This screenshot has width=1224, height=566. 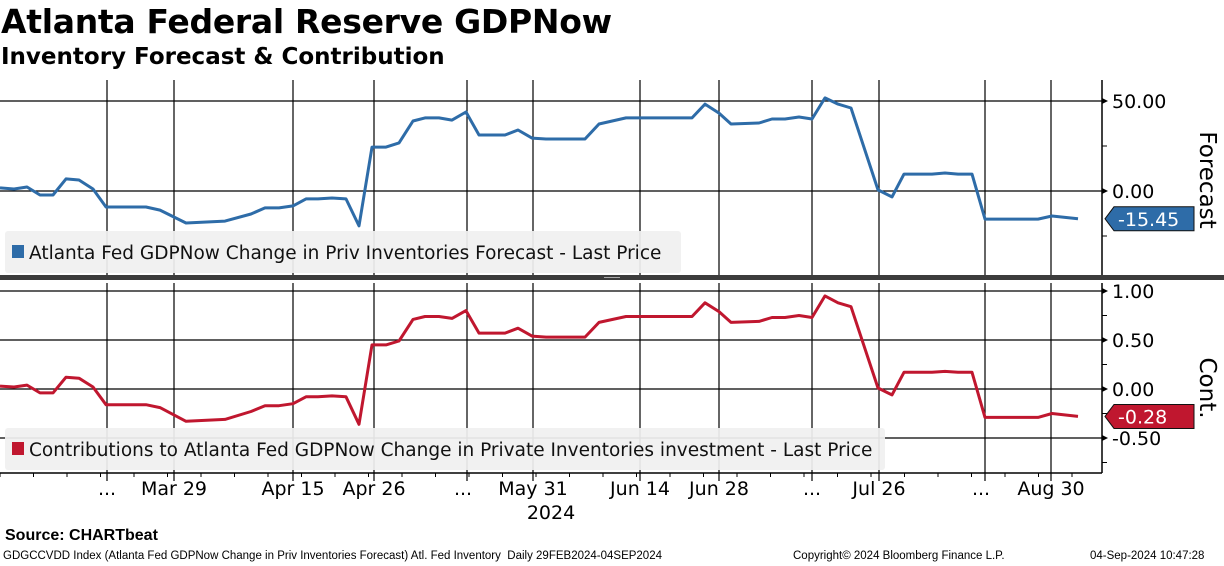 I want to click on chart-subtitle: Inventory Forecast & Contribution, so click(x=223, y=57).